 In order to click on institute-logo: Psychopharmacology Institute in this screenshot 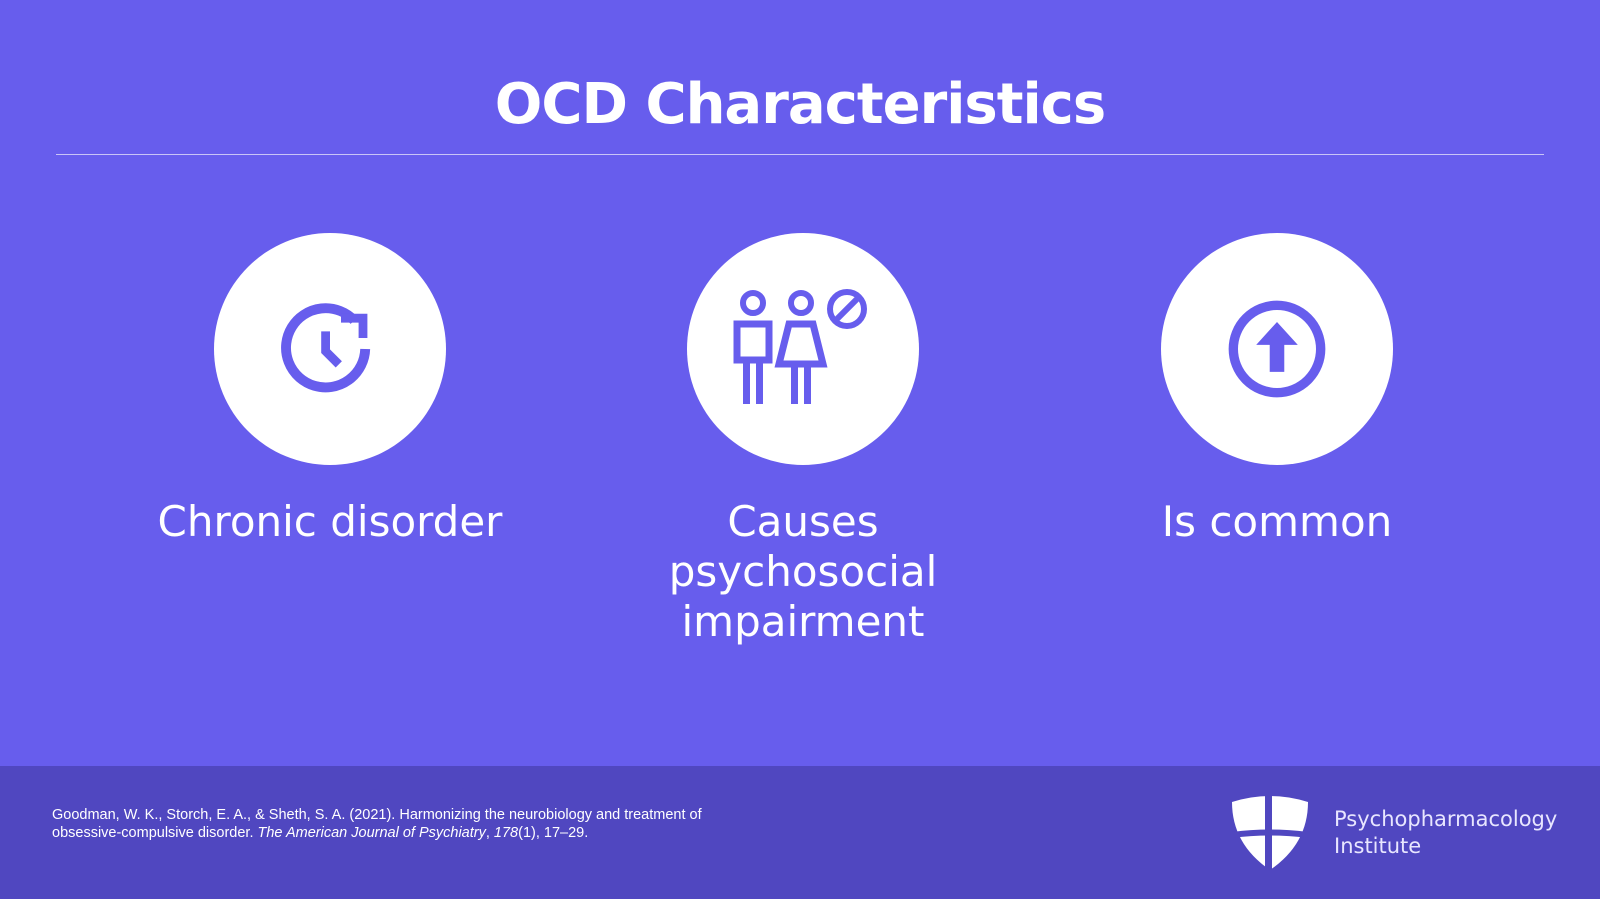, I will do `click(1393, 833)`.